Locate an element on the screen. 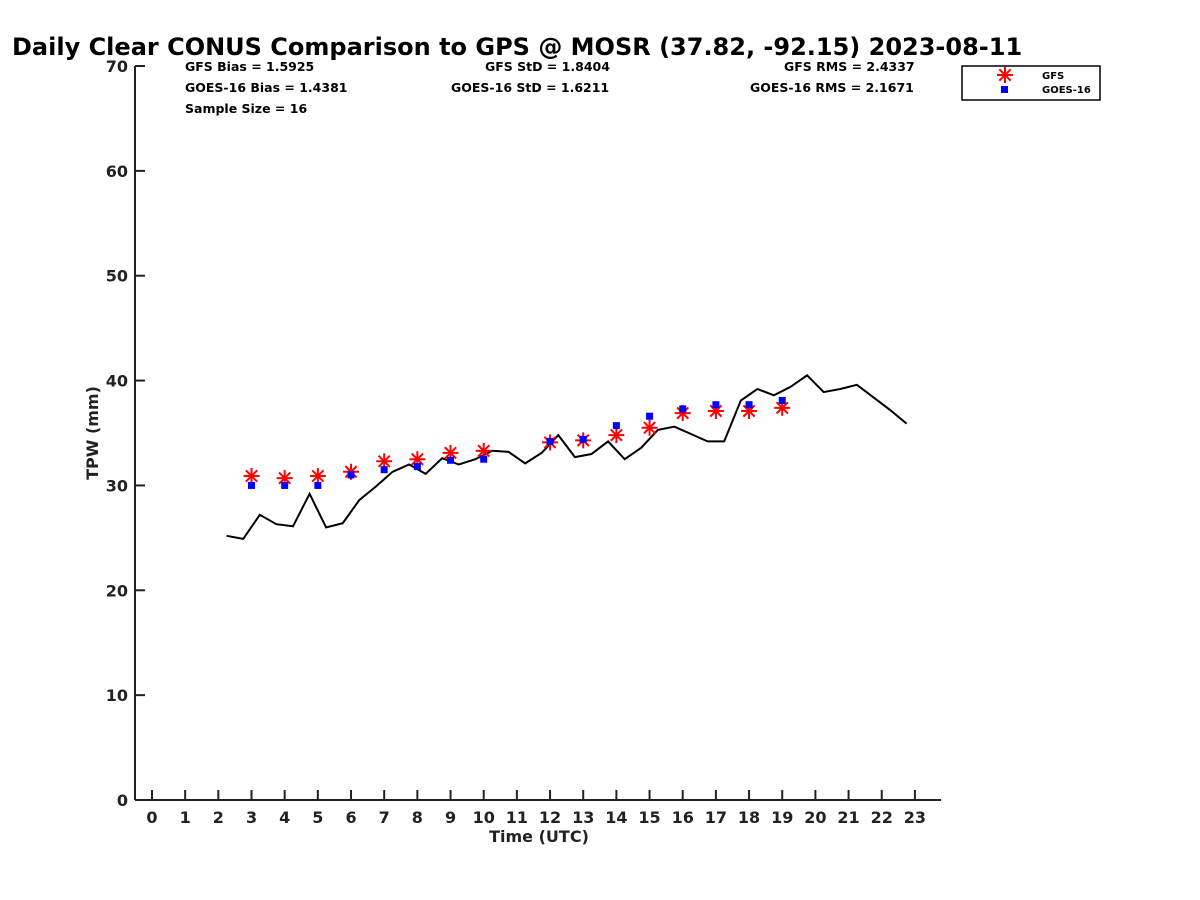 Image resolution: width=1200 pixels, height=900 pixels. x-tick-label: 0 is located at coordinates (151, 817).